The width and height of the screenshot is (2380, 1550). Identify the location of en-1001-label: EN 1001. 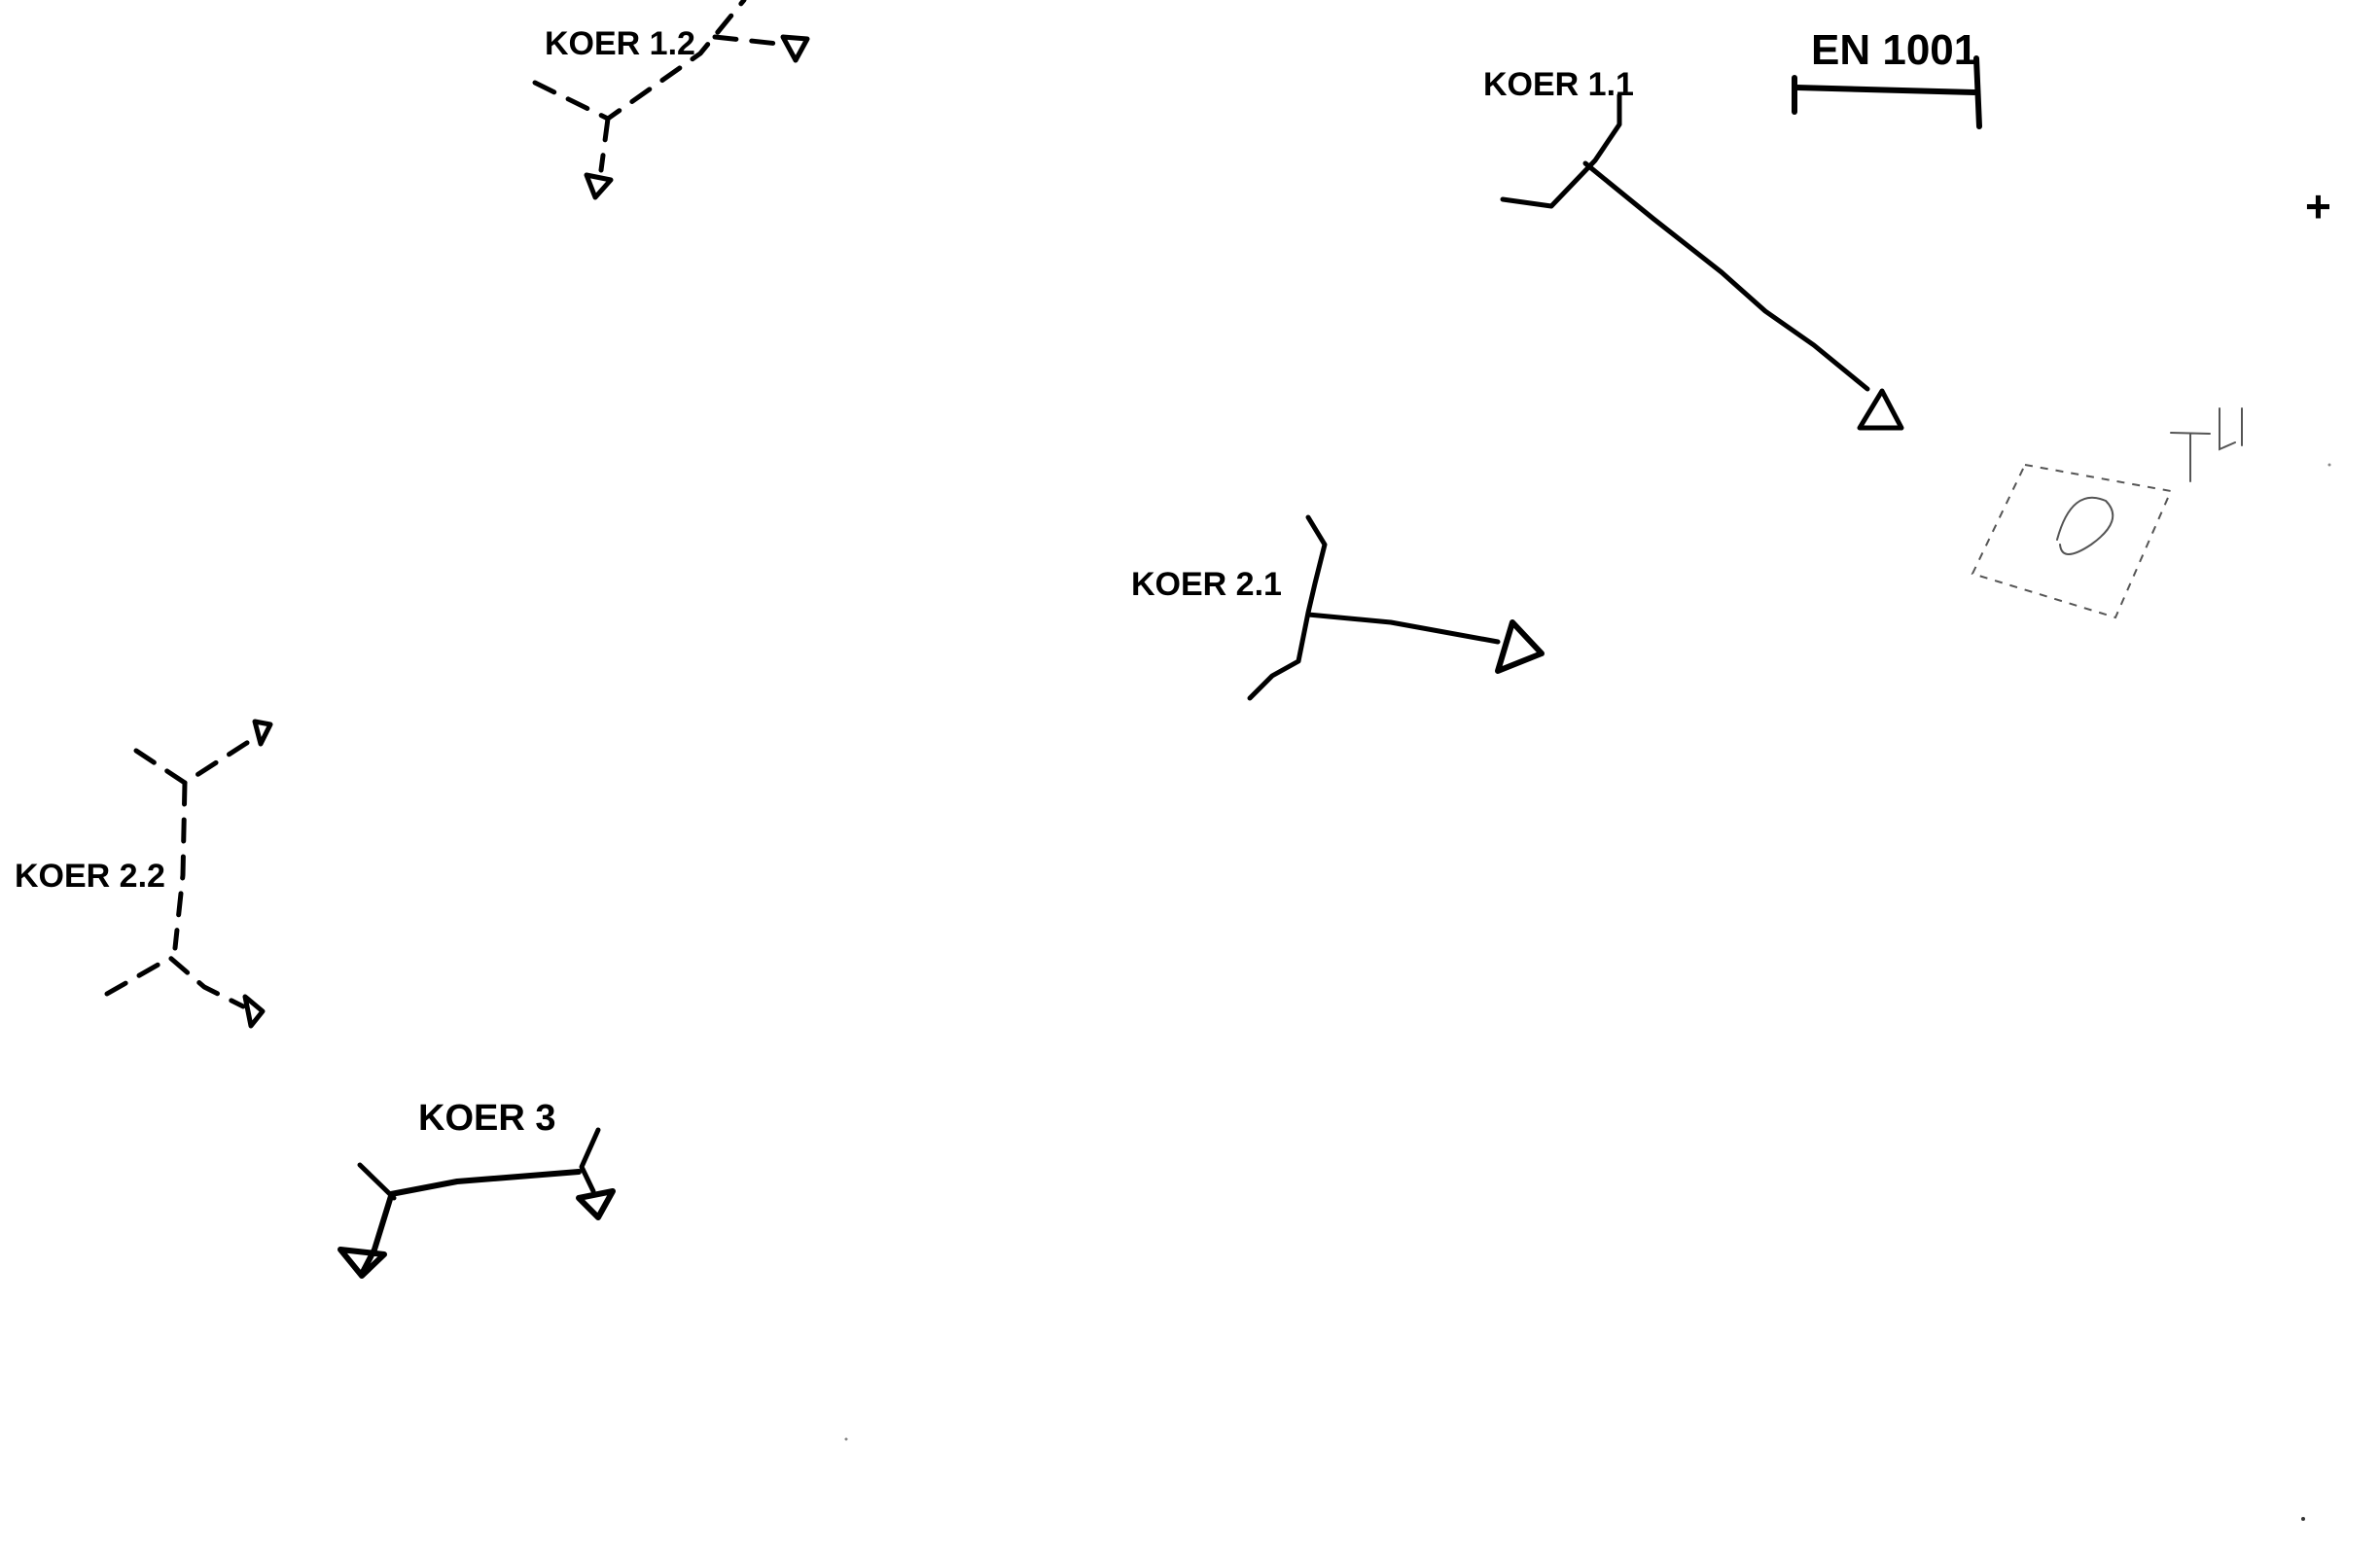
(1894, 50).